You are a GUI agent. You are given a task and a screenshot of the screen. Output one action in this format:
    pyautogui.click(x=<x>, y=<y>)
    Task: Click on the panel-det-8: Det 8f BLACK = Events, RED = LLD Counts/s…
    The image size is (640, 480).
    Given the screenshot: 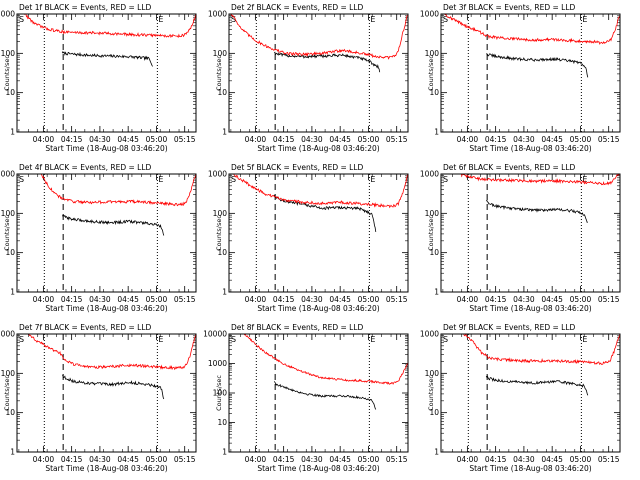 What is the action you would take?
    pyautogui.click(x=306, y=398)
    